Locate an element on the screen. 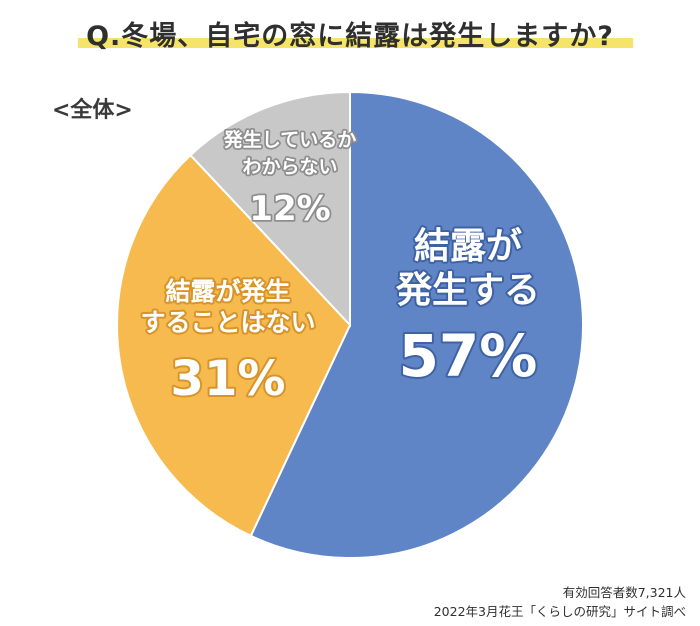 This screenshot has width=700, height=626. slice-value-unknown: 12% is located at coordinates (289, 209).